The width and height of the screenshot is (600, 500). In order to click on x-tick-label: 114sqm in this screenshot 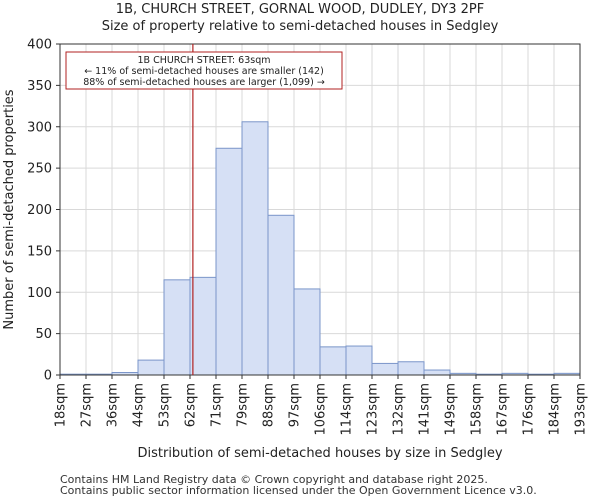, I will do `click(347, 409)`.